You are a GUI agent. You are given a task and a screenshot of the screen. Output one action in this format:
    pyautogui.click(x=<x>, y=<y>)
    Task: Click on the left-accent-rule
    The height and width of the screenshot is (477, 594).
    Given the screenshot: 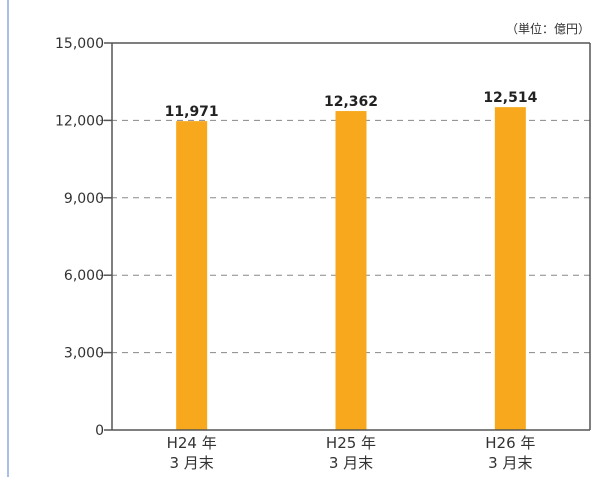 What is the action you would take?
    pyautogui.click(x=8, y=238)
    